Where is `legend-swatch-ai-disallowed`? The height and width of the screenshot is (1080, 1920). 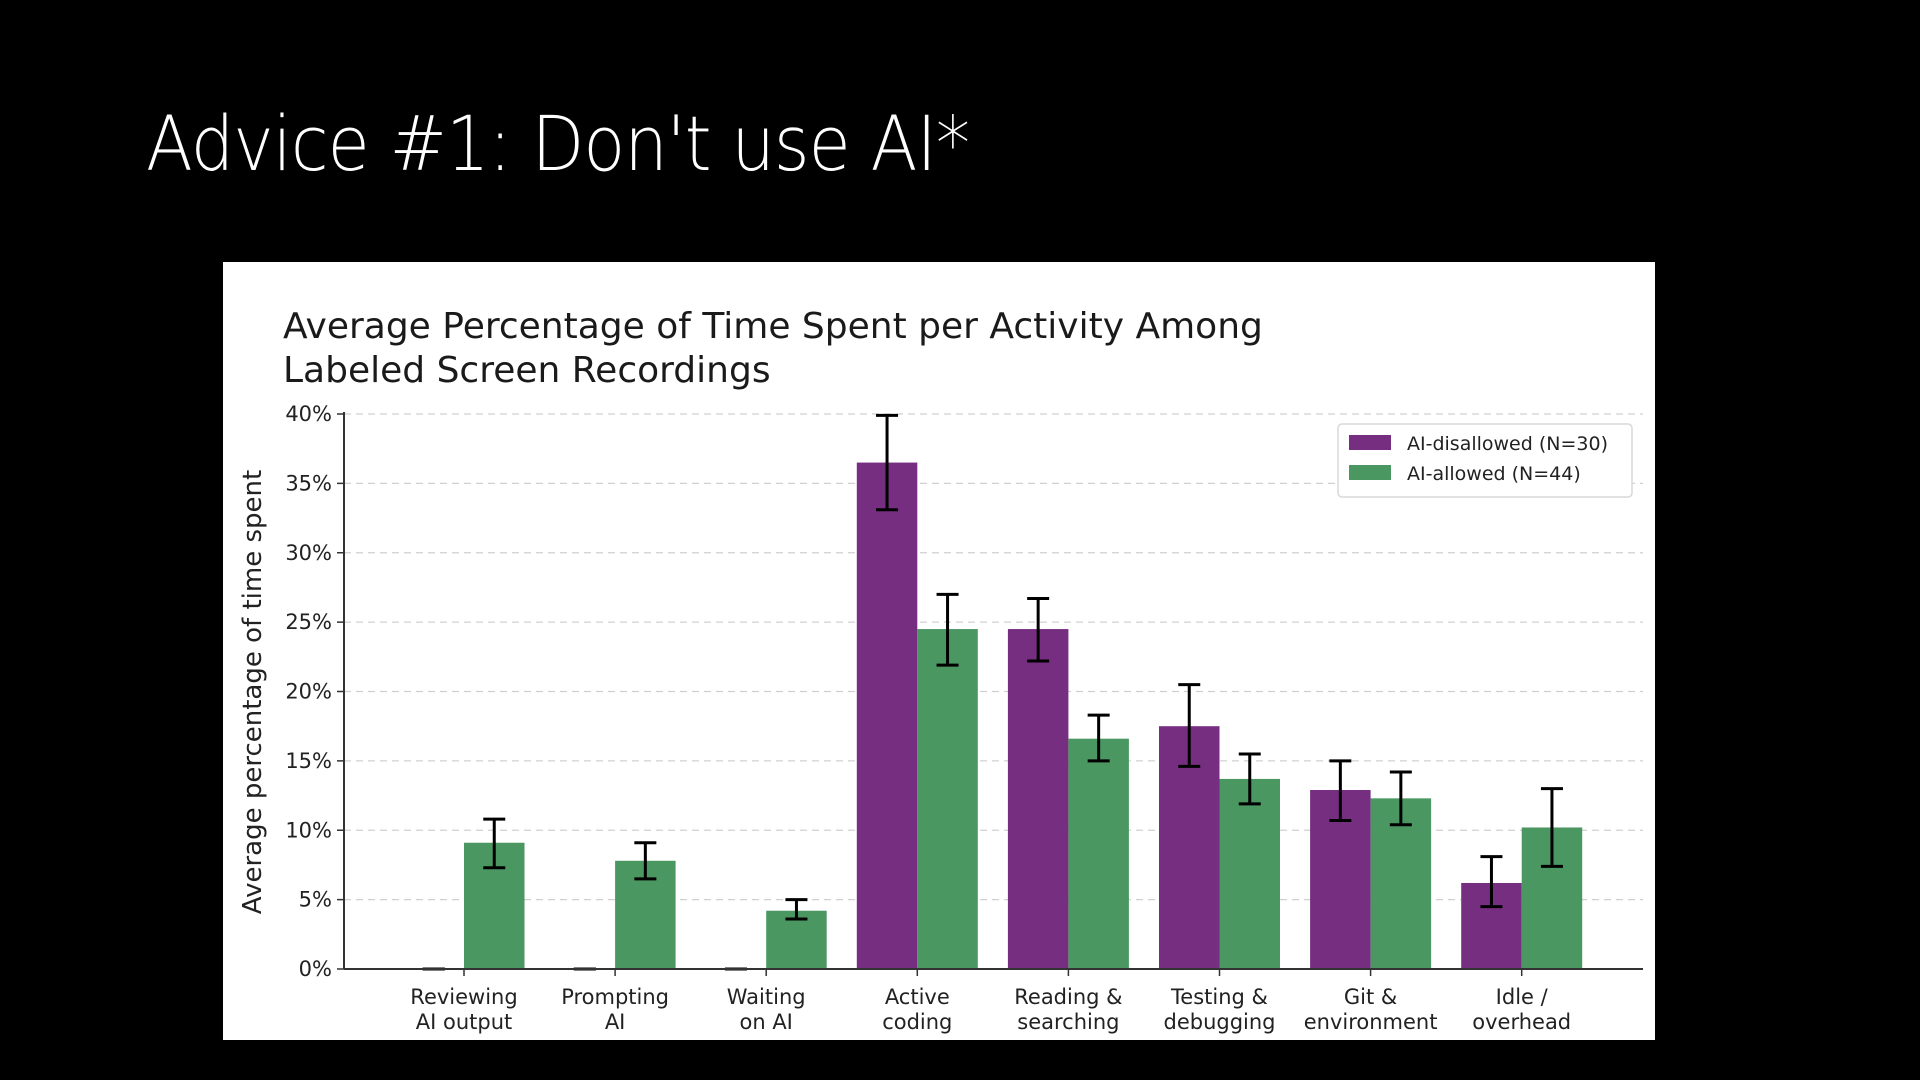
legend-swatch-ai-disallowed is located at coordinates (1370, 442).